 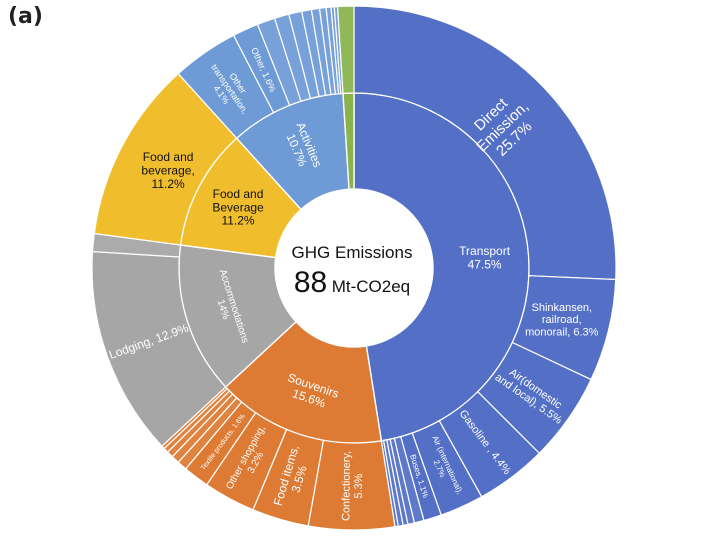 What do you see at coordinates (25, 16) in the screenshot?
I see `panel-label: (a)` at bounding box center [25, 16].